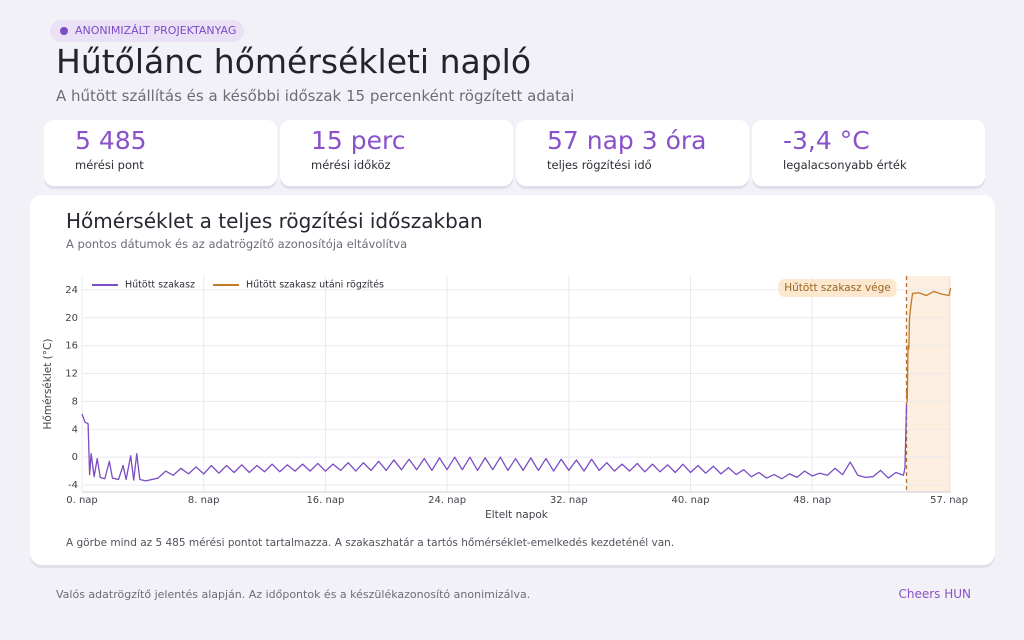 The height and width of the screenshot is (640, 1024). I want to click on annotation-text: Hűtött szakasz vége, so click(837, 288).